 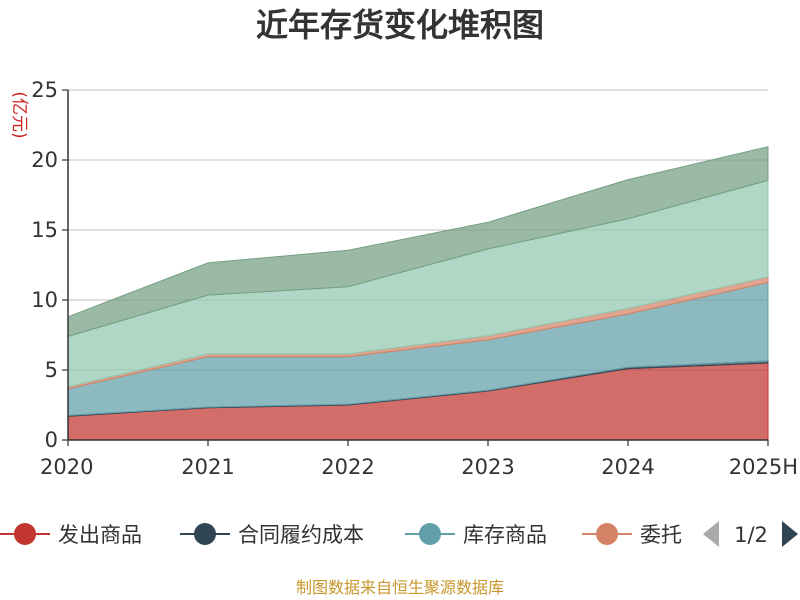 What do you see at coordinates (487, 467) in the screenshot?
I see `x-tick-label: 2023` at bounding box center [487, 467].